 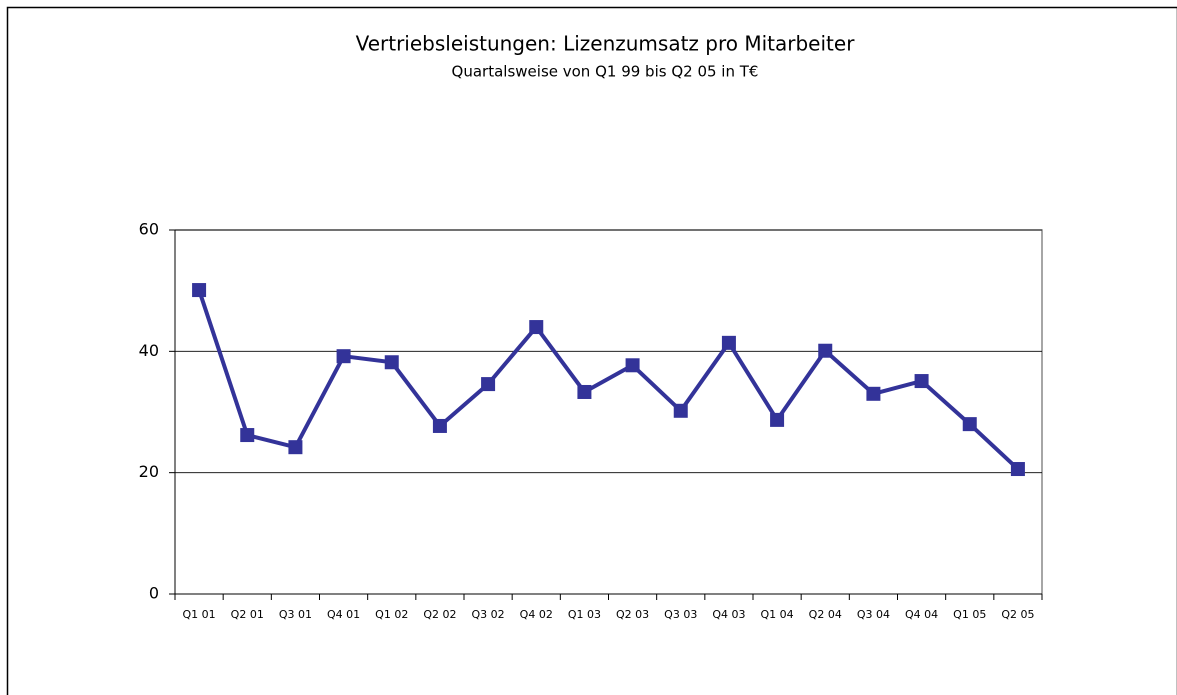 What do you see at coordinates (343, 614) in the screenshot?
I see `x-tick-label: Q4 01` at bounding box center [343, 614].